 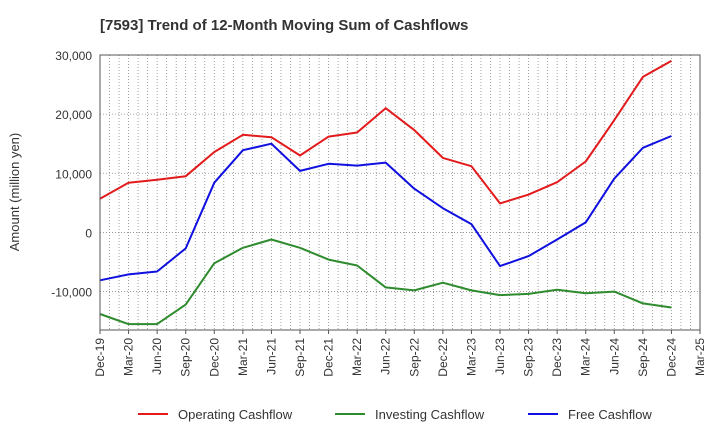 I want to click on y-tick-label: 0, so click(x=88, y=233).